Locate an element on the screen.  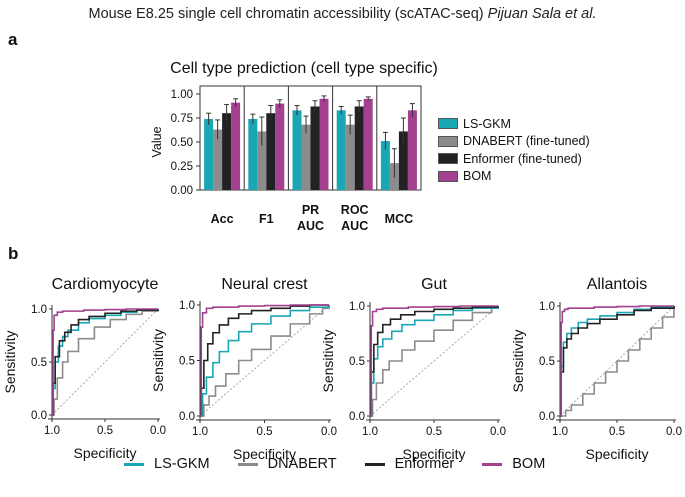
legend-item-ls-gkm: LS-GKM is located at coordinates (514, 124).